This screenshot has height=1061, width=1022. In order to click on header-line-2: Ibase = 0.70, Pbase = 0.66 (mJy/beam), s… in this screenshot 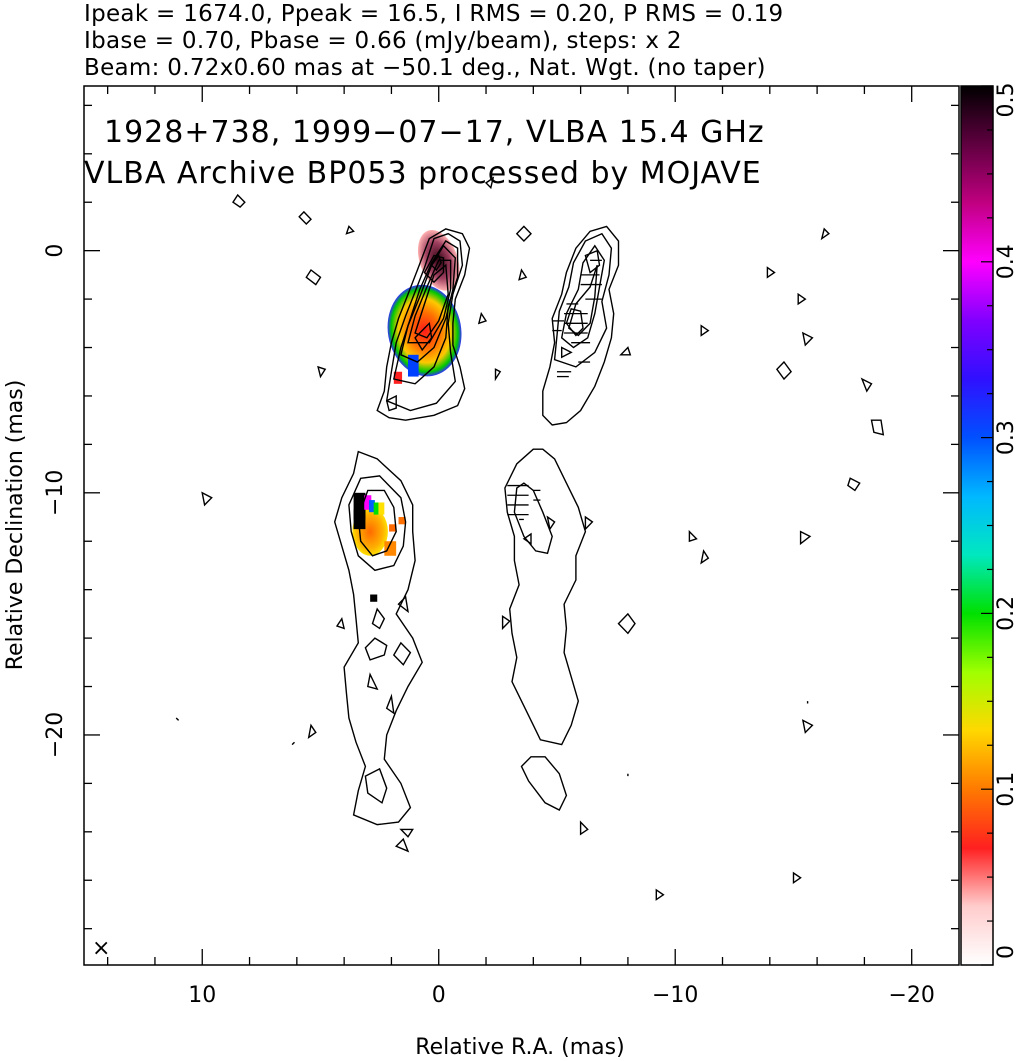, I will do `click(383, 41)`.